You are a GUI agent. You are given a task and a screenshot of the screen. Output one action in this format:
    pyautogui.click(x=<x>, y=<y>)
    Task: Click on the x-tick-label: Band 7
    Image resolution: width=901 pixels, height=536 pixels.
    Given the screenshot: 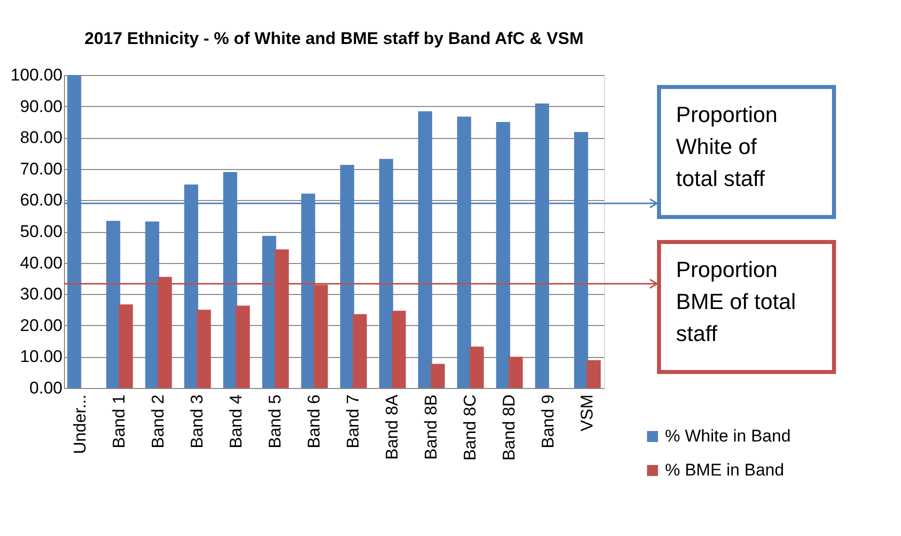 What is the action you would take?
    pyautogui.click(x=352, y=421)
    